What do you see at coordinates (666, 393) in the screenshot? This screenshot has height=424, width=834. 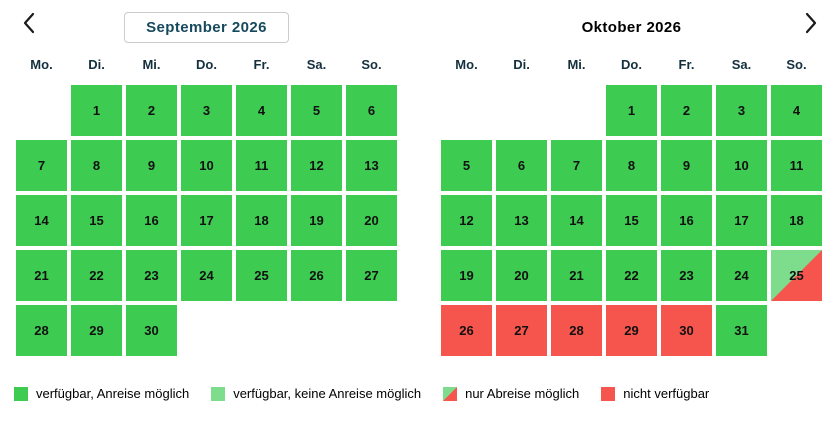 I see `legend-label: nicht verfügbar` at bounding box center [666, 393].